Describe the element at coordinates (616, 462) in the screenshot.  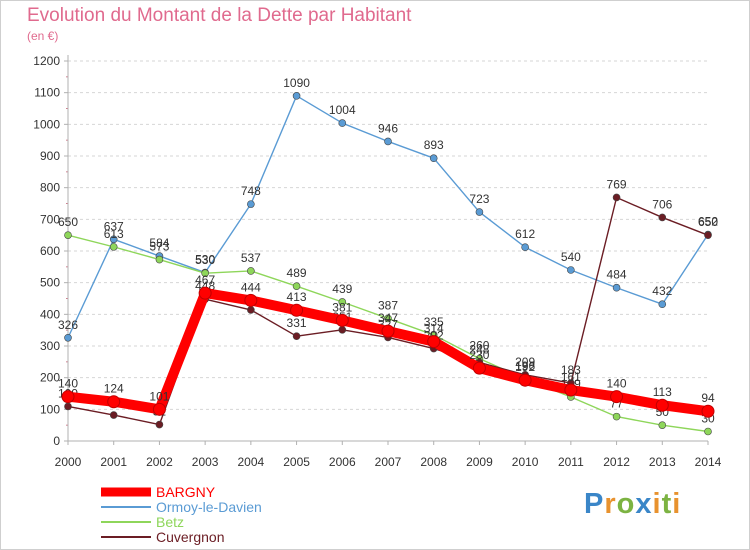
I see `x-tick-label: 2012` at that location.